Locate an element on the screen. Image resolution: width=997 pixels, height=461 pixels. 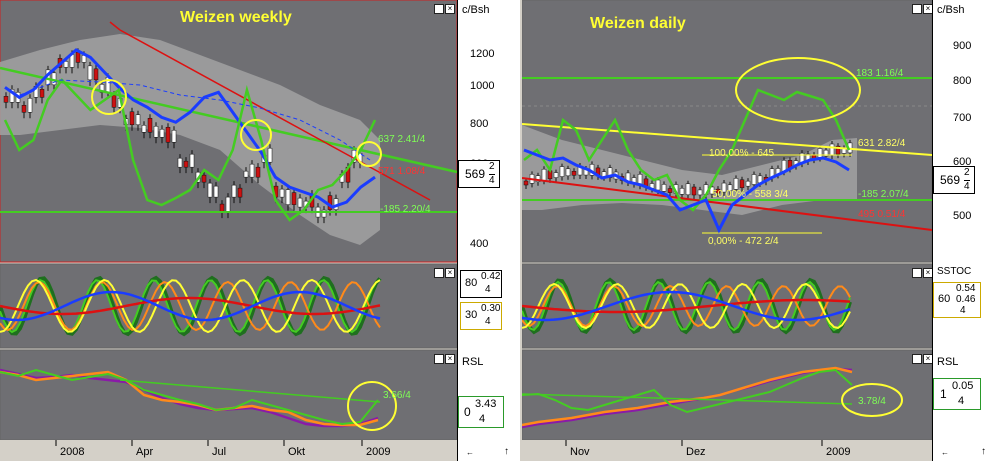
left-stoch-den: 4 is located at coordinates (488, 289).